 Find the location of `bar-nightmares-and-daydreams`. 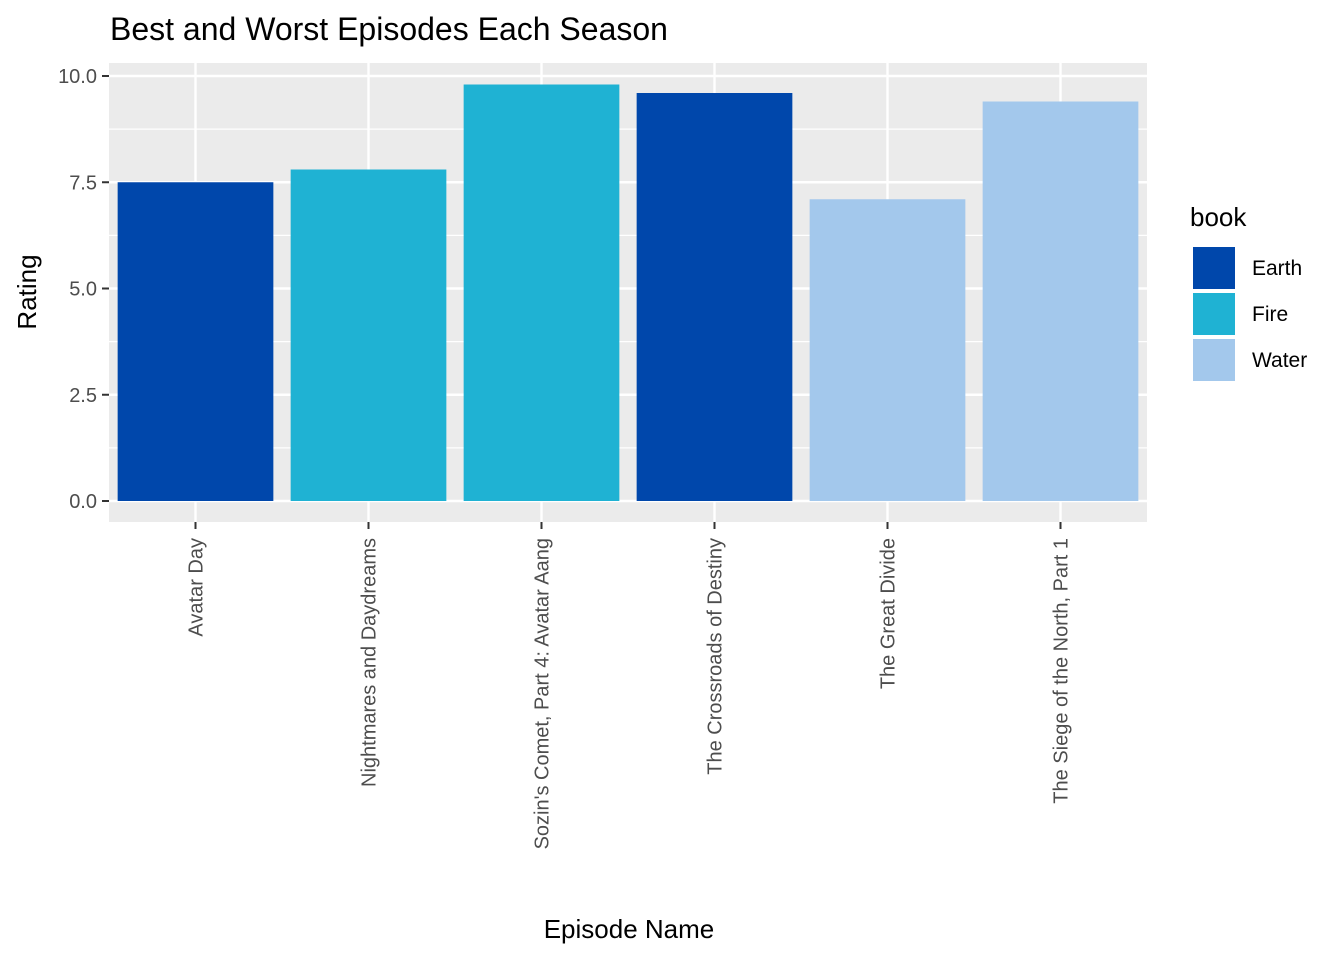

bar-nightmares-and-daydreams is located at coordinates (368, 335).